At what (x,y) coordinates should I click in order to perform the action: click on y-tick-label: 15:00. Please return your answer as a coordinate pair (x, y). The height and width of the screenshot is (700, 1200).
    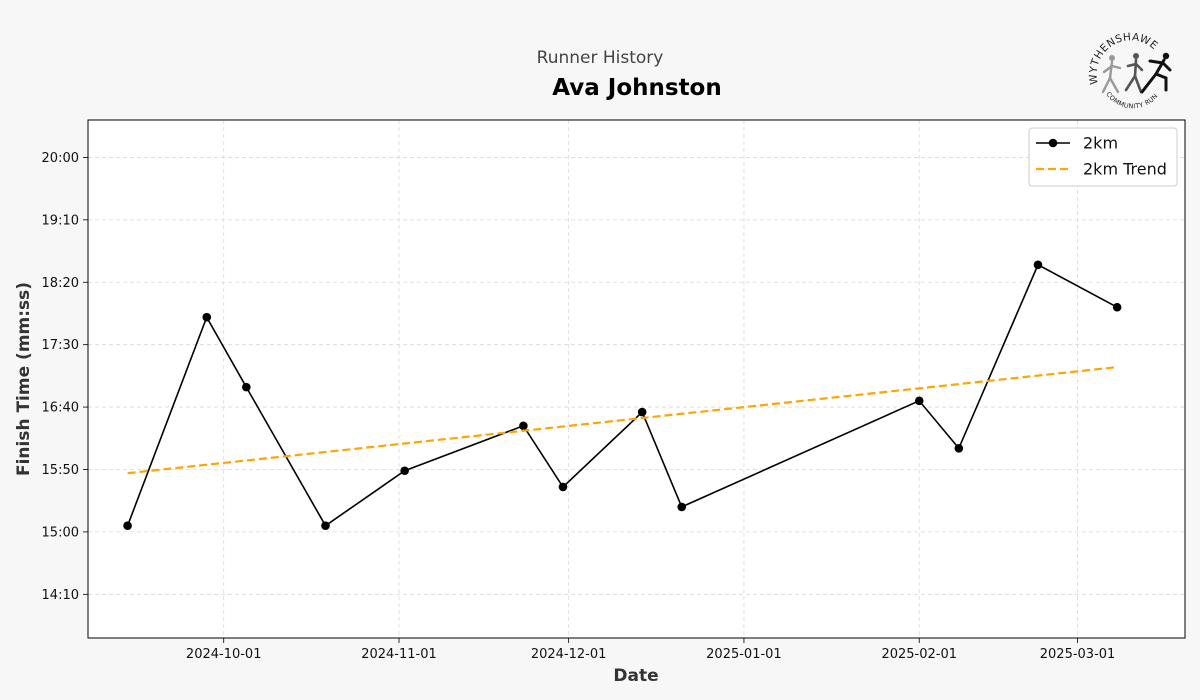
    Looking at the image, I should click on (60, 532).